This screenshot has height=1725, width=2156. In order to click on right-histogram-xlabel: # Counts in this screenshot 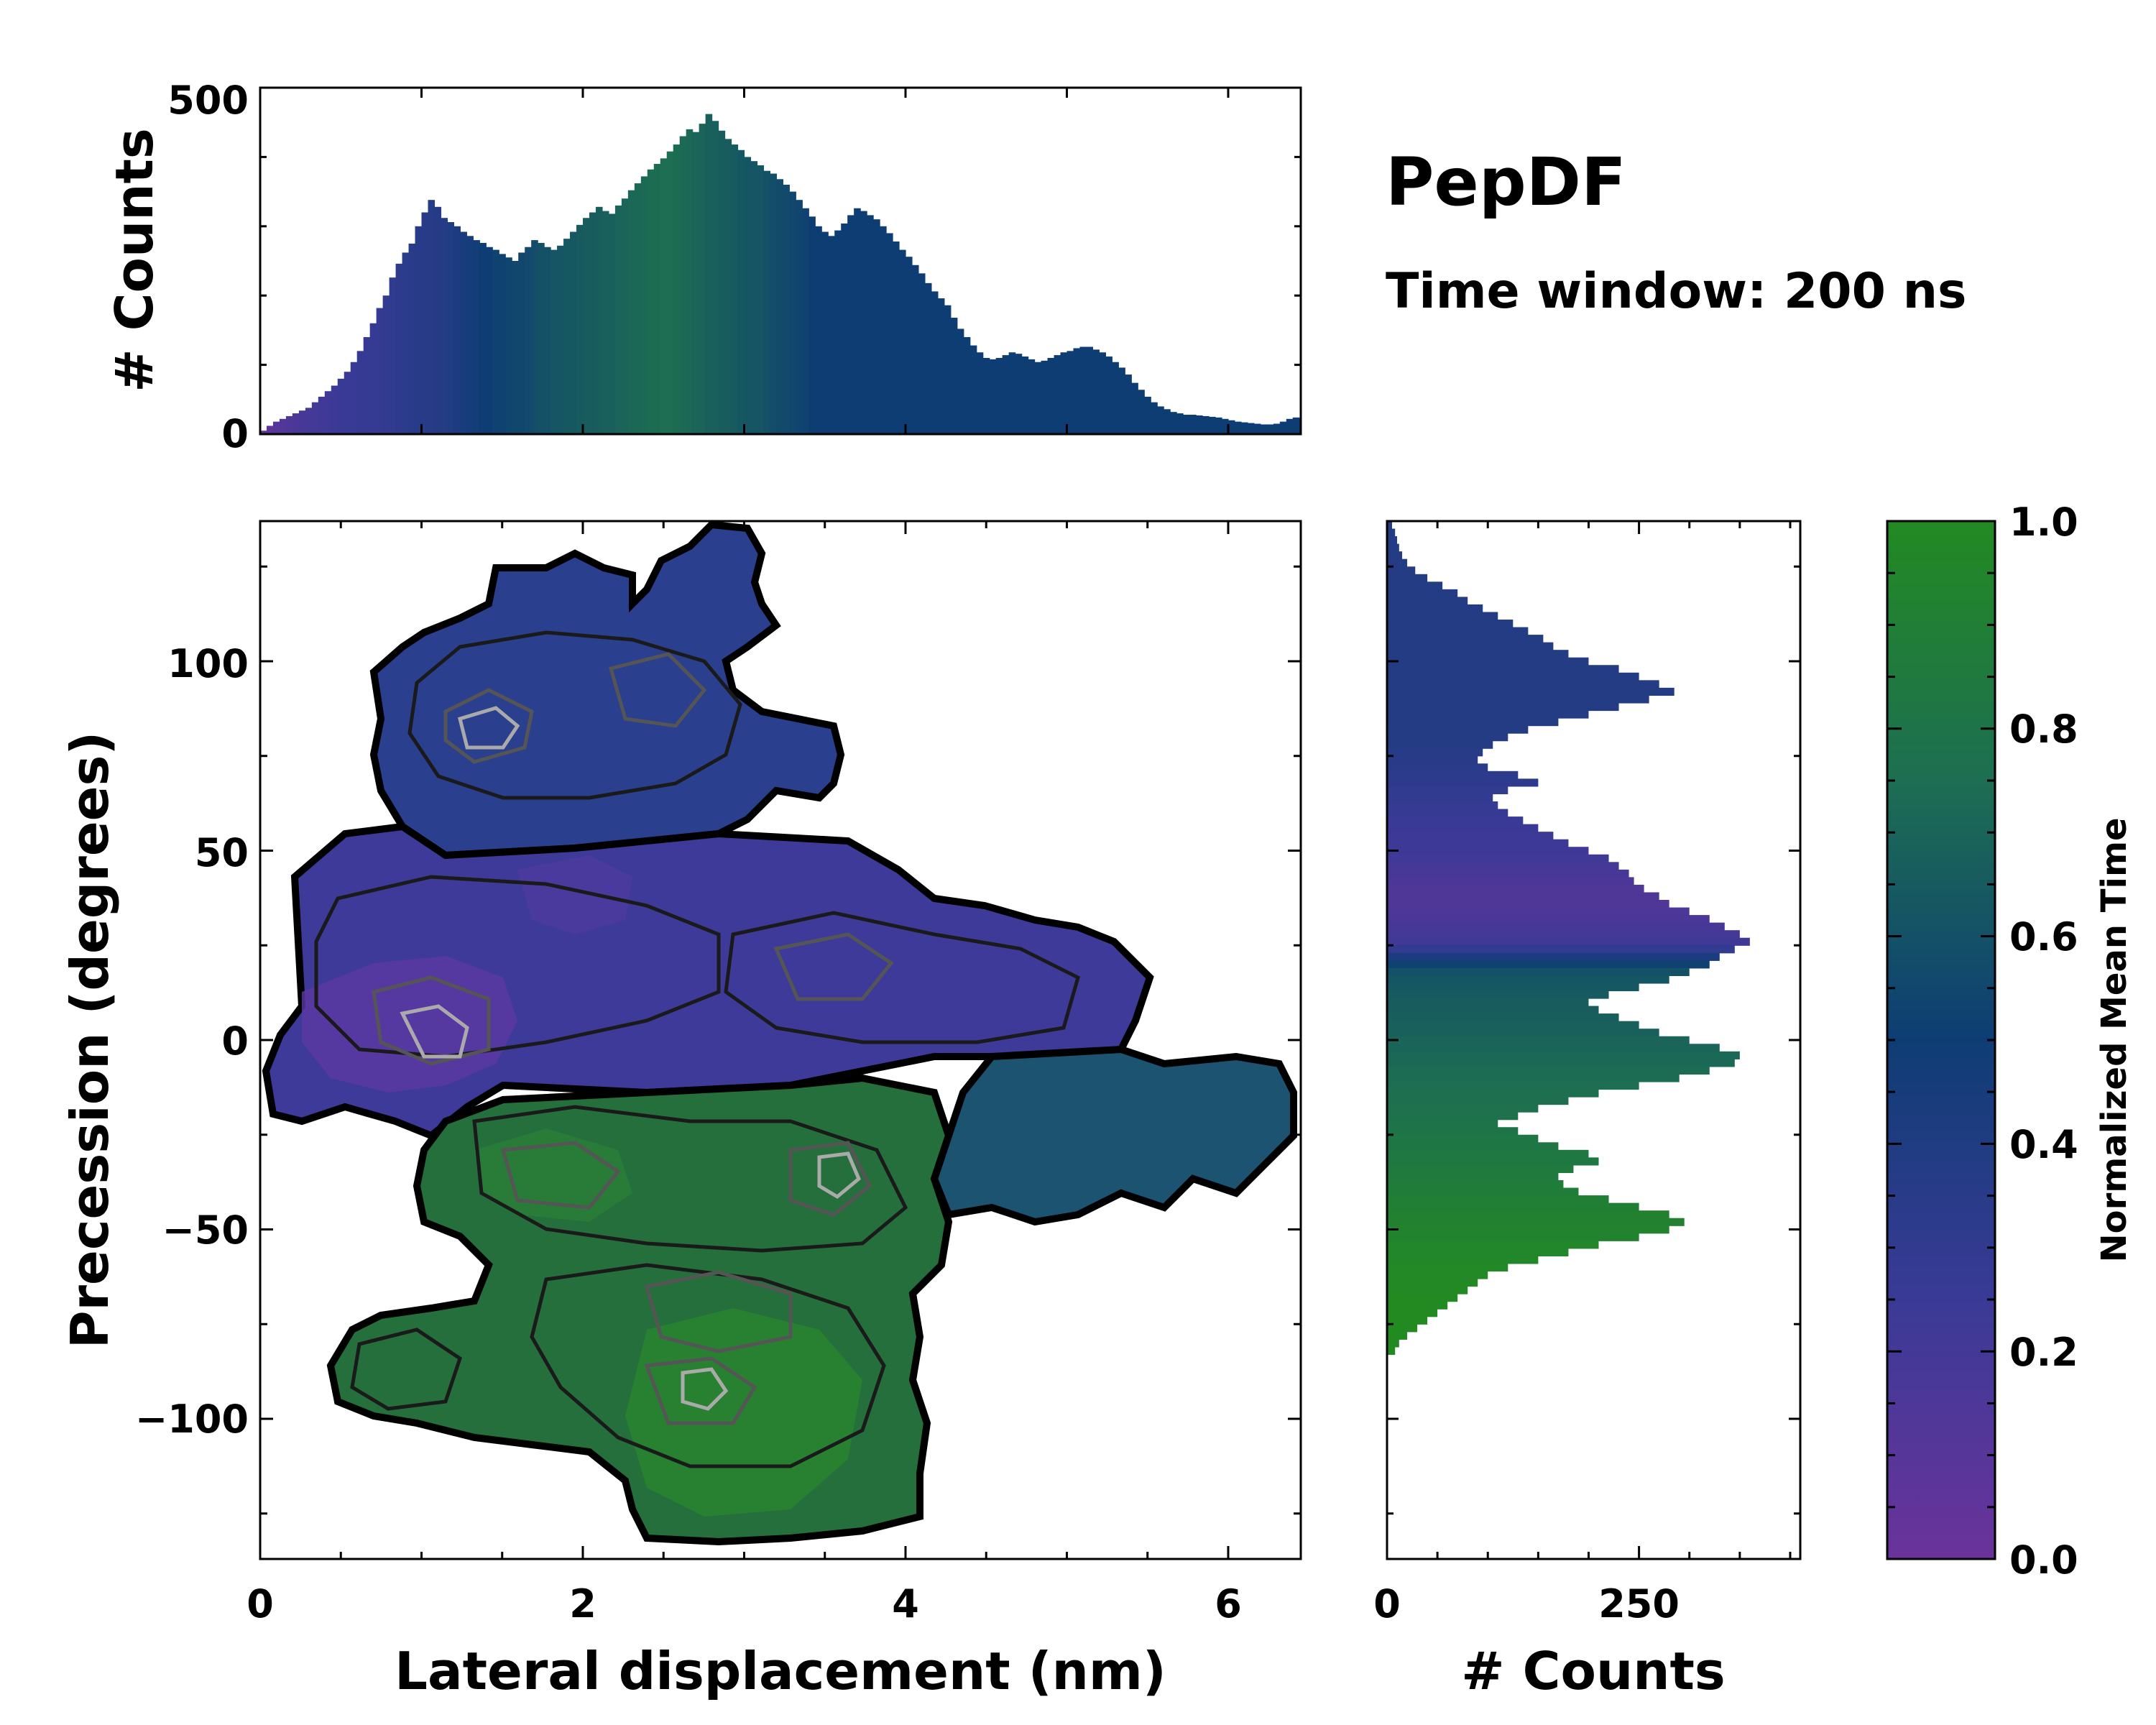, I will do `click(1593, 1671)`.